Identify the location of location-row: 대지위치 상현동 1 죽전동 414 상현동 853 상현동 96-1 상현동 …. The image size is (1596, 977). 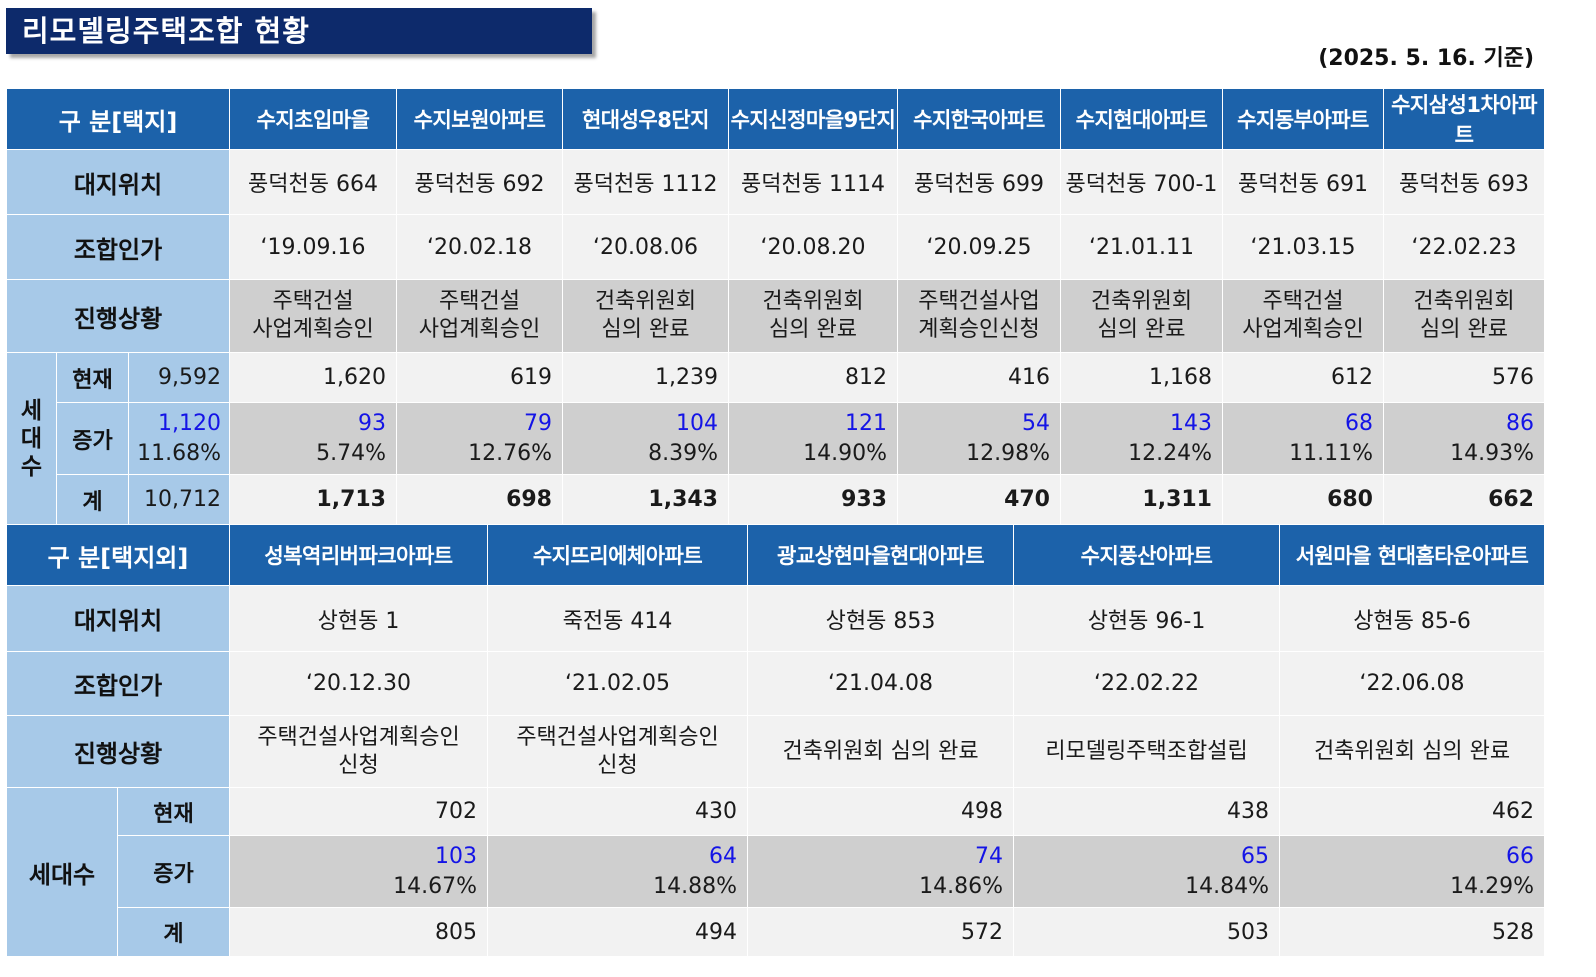
(775, 618).